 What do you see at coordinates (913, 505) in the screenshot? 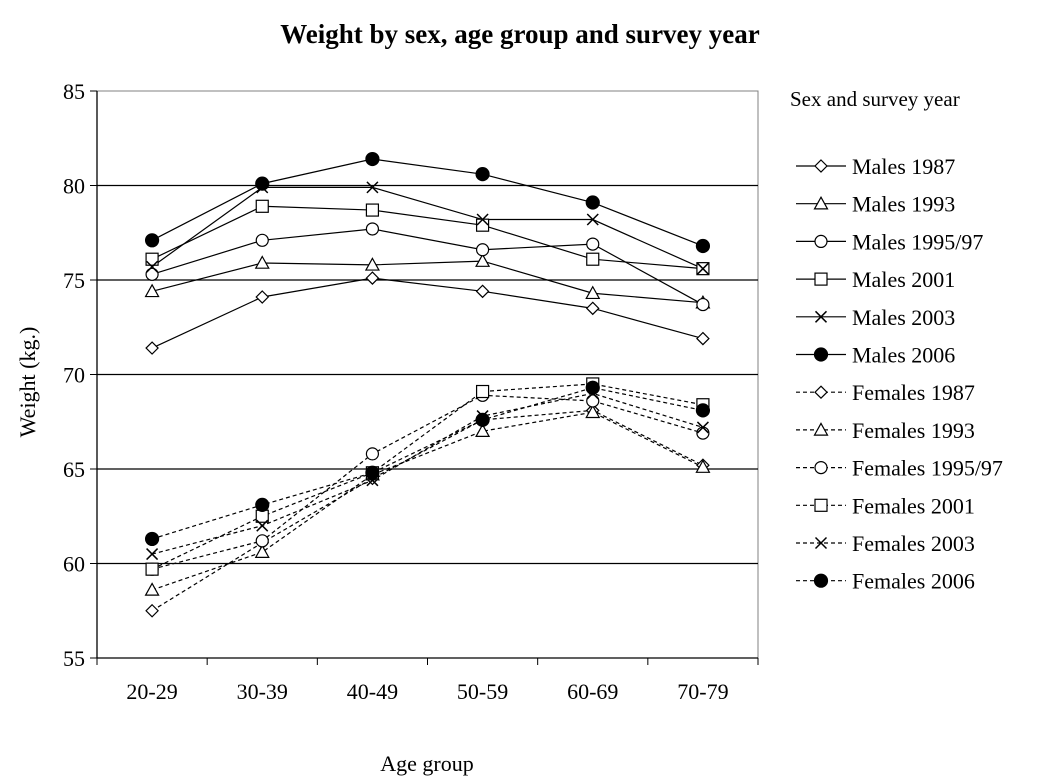
I see `legend-label: Females 2001` at bounding box center [913, 505].